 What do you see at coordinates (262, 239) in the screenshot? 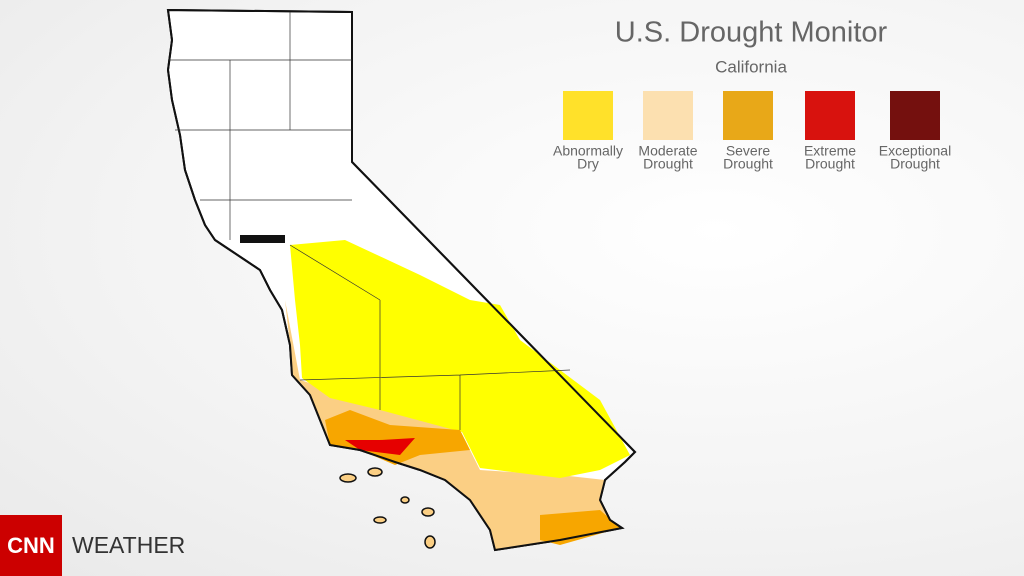
I see `bay` at bounding box center [262, 239].